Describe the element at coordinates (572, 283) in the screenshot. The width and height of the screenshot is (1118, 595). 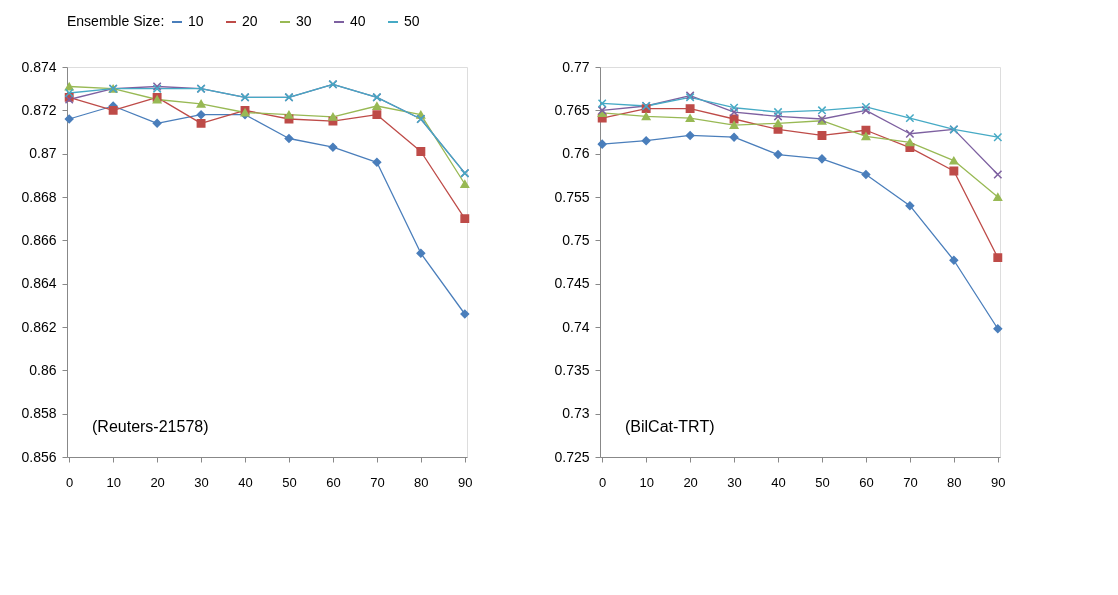
I see `y-tick-label: 0.745` at that location.